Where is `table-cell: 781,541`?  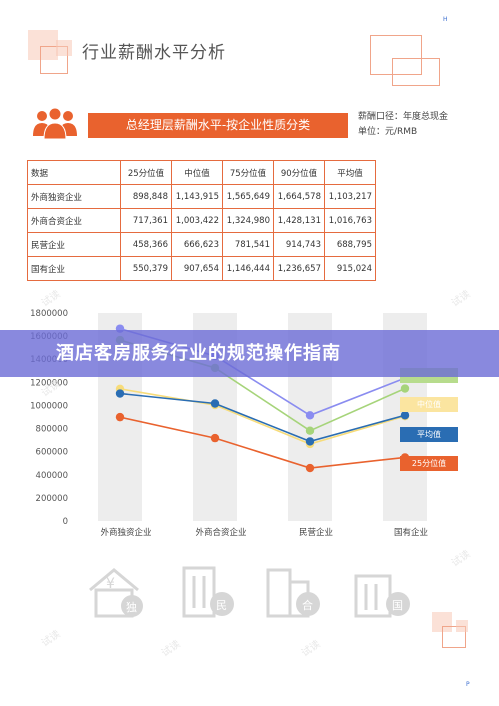
table-cell: 781,541 is located at coordinates (248, 244).